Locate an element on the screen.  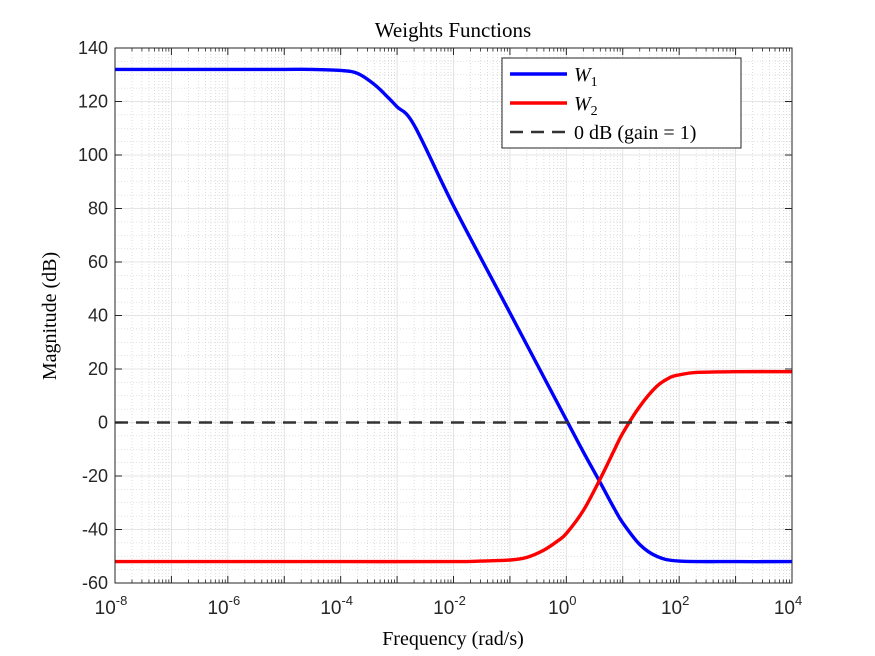
y-tick-label: 140 is located at coordinates (93, 48).